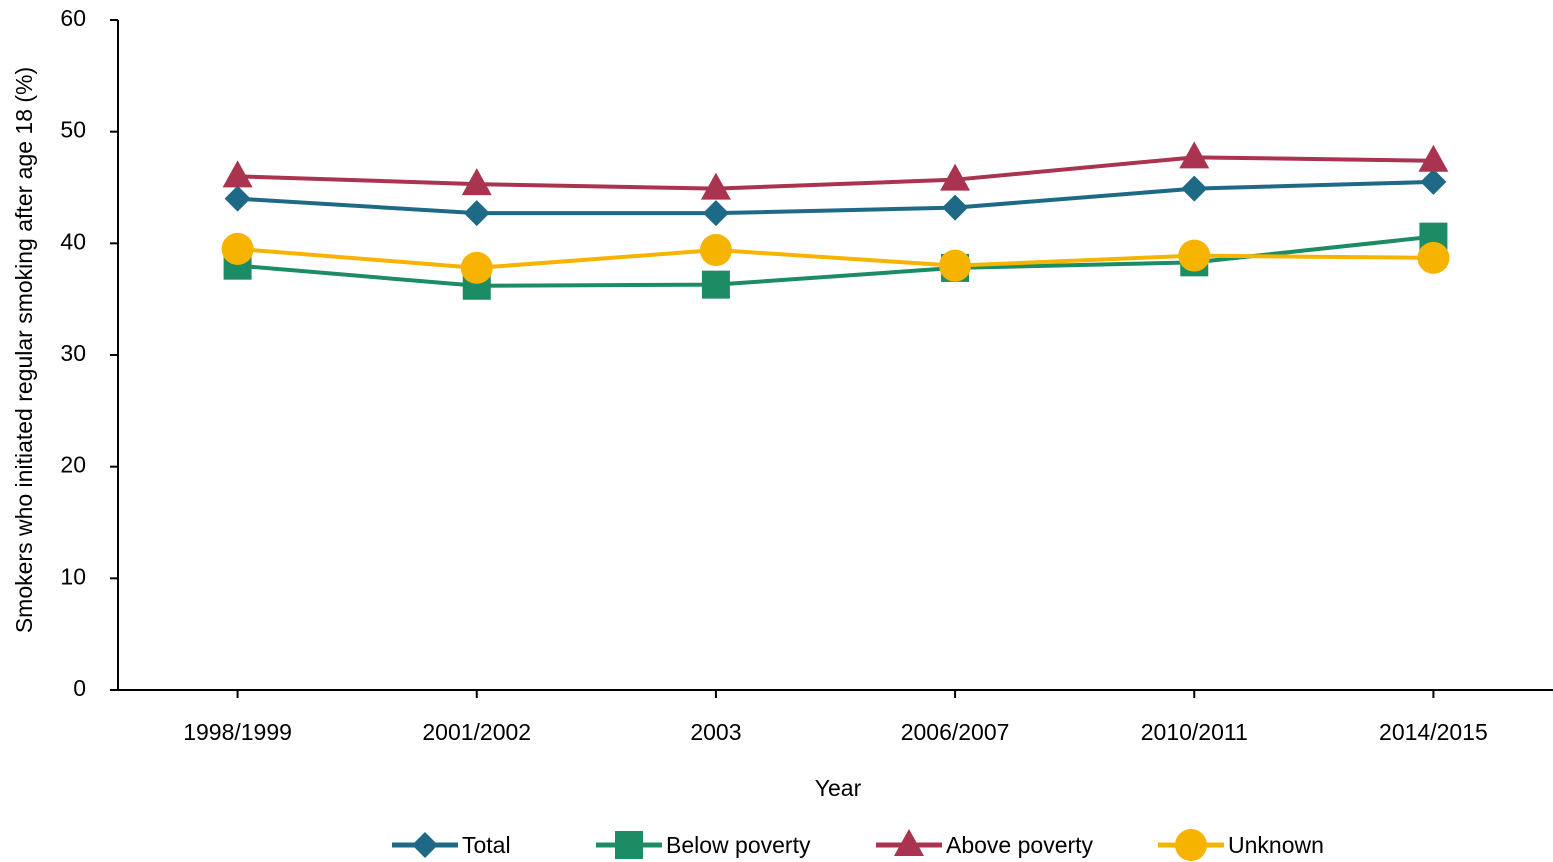 The image size is (1553, 862). What do you see at coordinates (73, 18) in the screenshot?
I see `y-tick-label: 60` at bounding box center [73, 18].